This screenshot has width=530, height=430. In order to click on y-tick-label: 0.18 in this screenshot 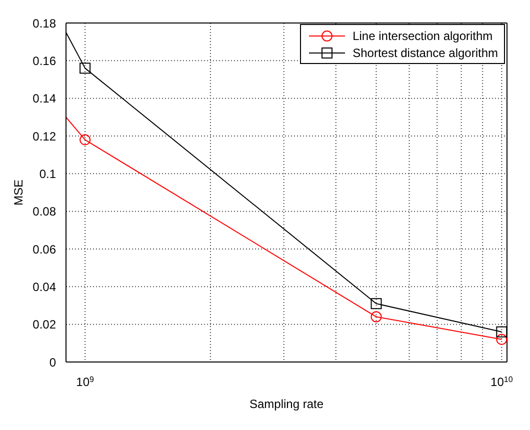, I will do `click(44, 23)`.